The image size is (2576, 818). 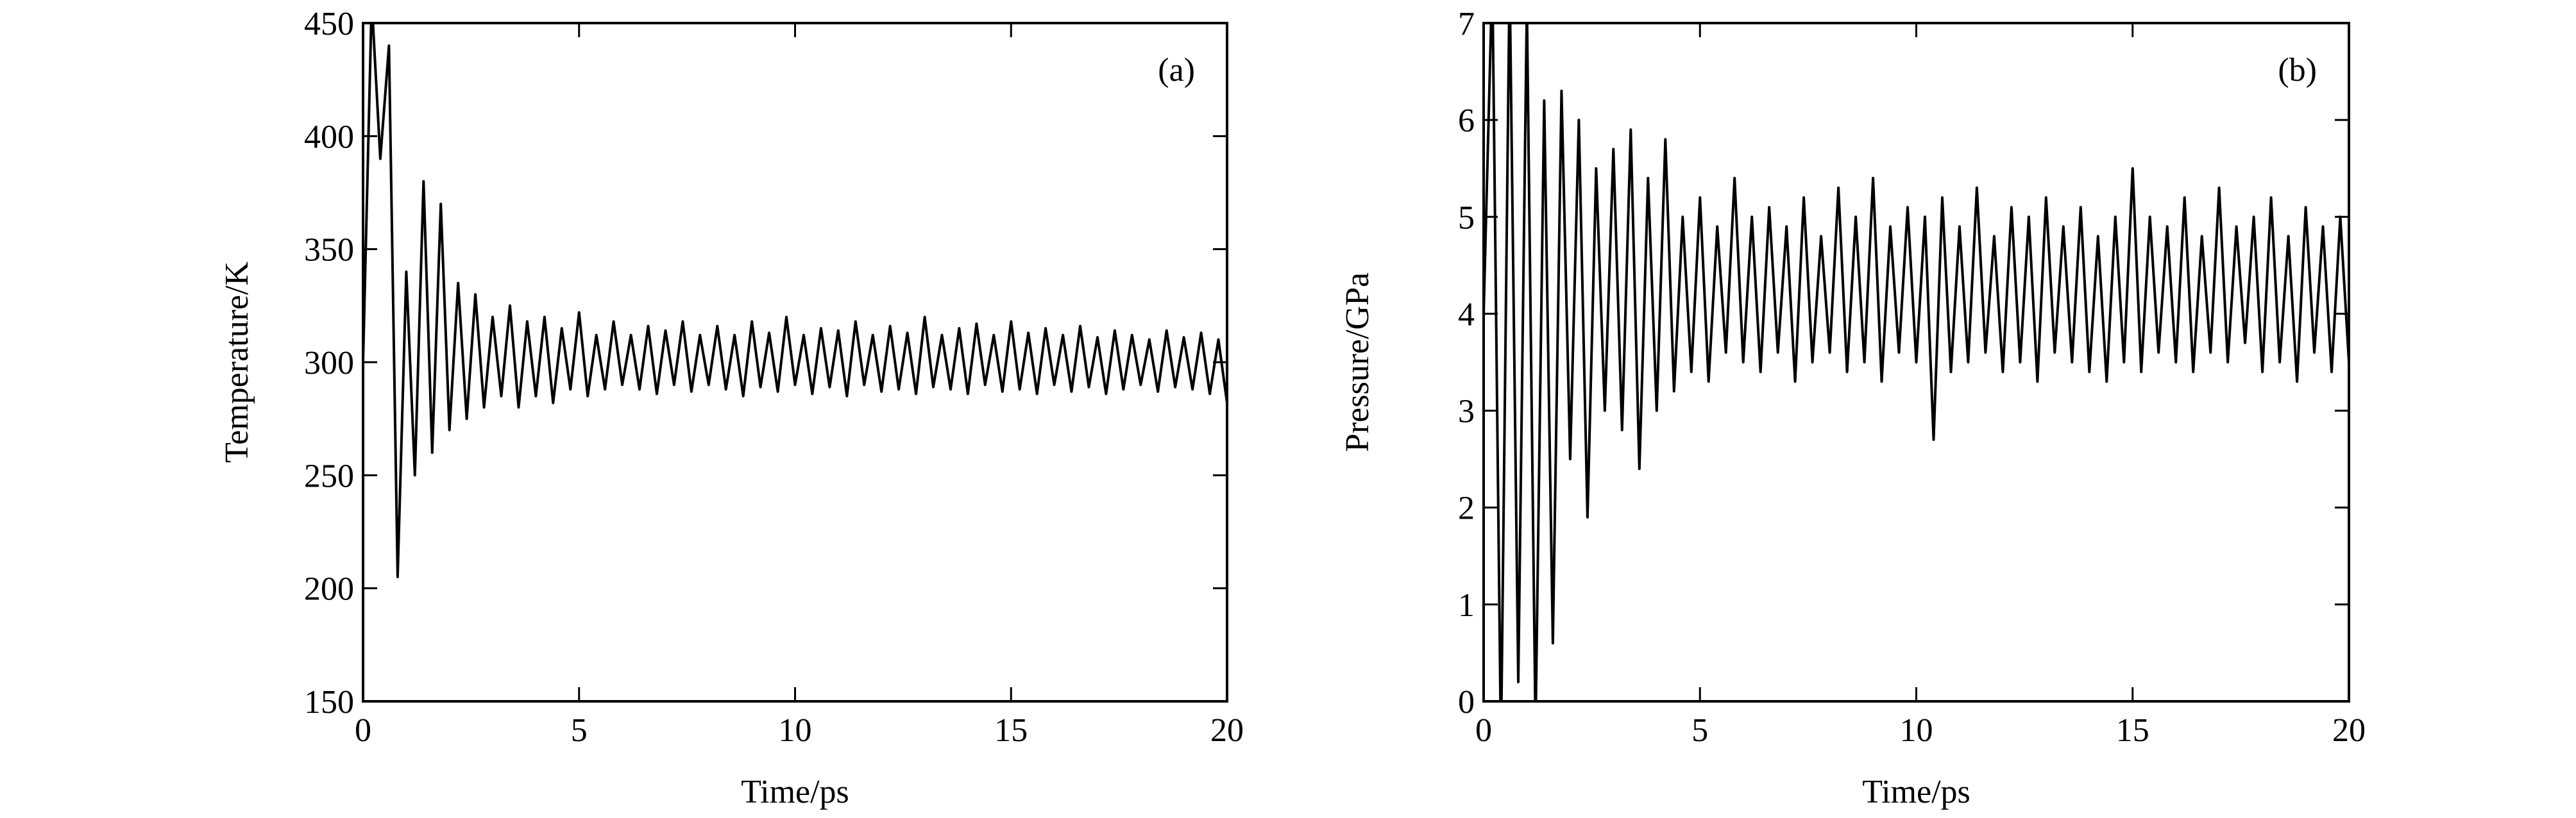 What do you see at coordinates (1466, 412) in the screenshot?
I see `y-tick-label: 3` at bounding box center [1466, 412].